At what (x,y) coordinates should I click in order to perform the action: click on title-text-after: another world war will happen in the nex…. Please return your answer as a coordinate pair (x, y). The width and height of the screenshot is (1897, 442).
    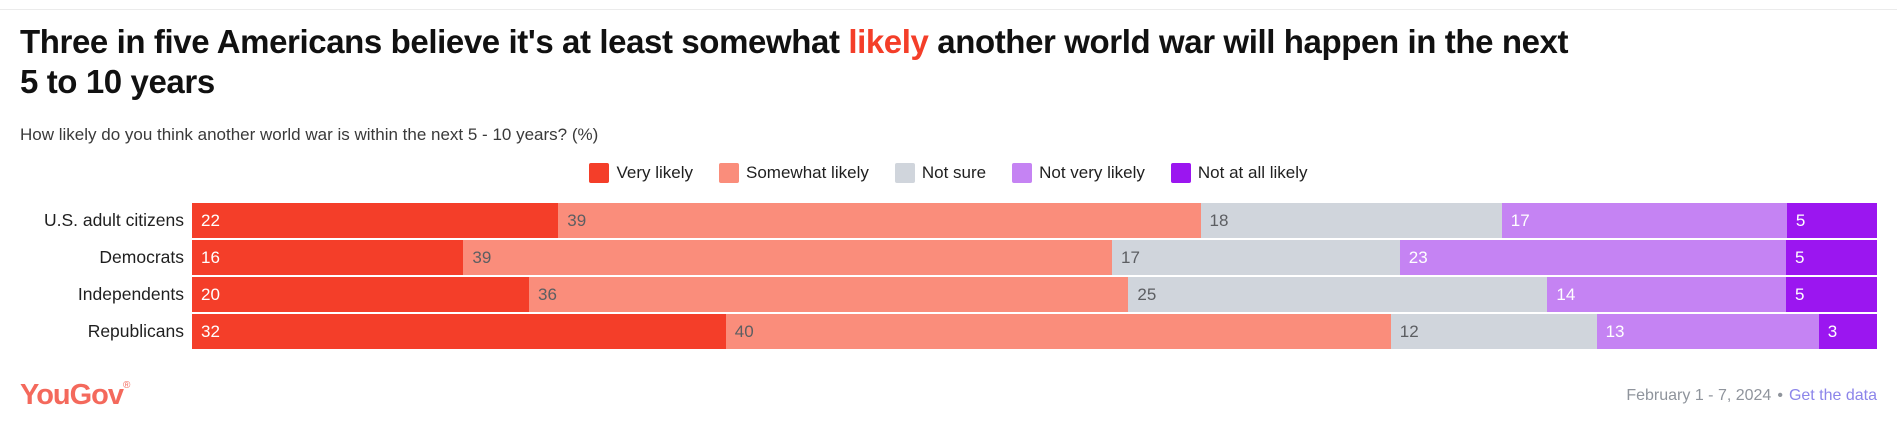
    Looking at the image, I should click on (794, 61).